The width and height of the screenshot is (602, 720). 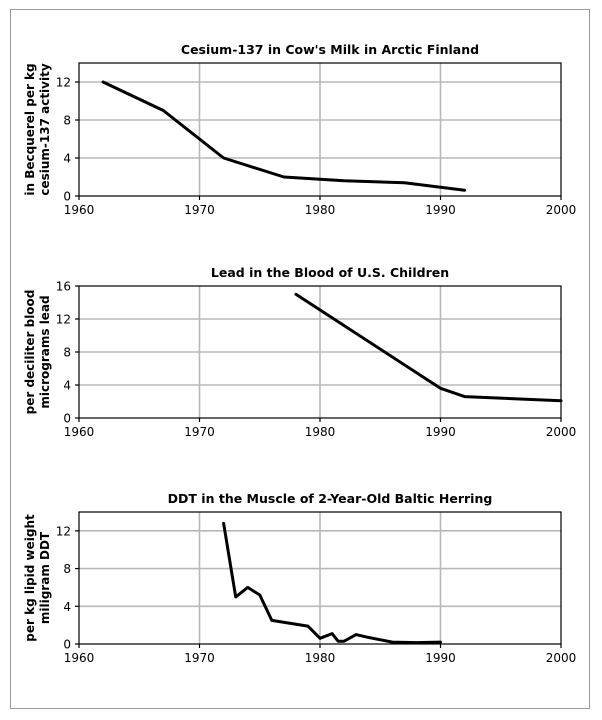 I want to click on y-axis-label: miligram DDTper kg lipid weight, so click(x=37, y=578).